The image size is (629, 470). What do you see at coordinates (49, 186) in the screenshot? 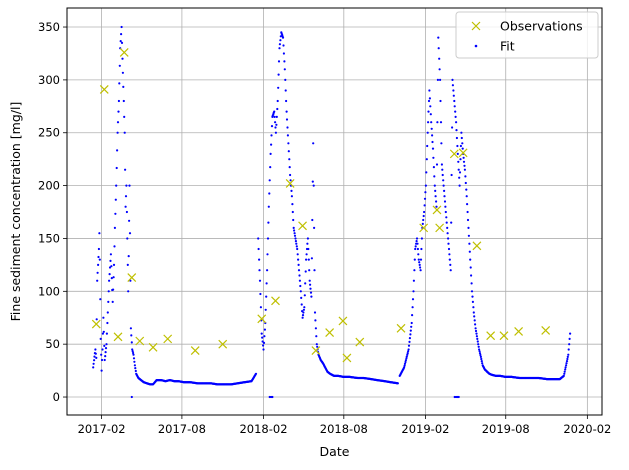
I see `y-tick-label: 200` at bounding box center [49, 186].